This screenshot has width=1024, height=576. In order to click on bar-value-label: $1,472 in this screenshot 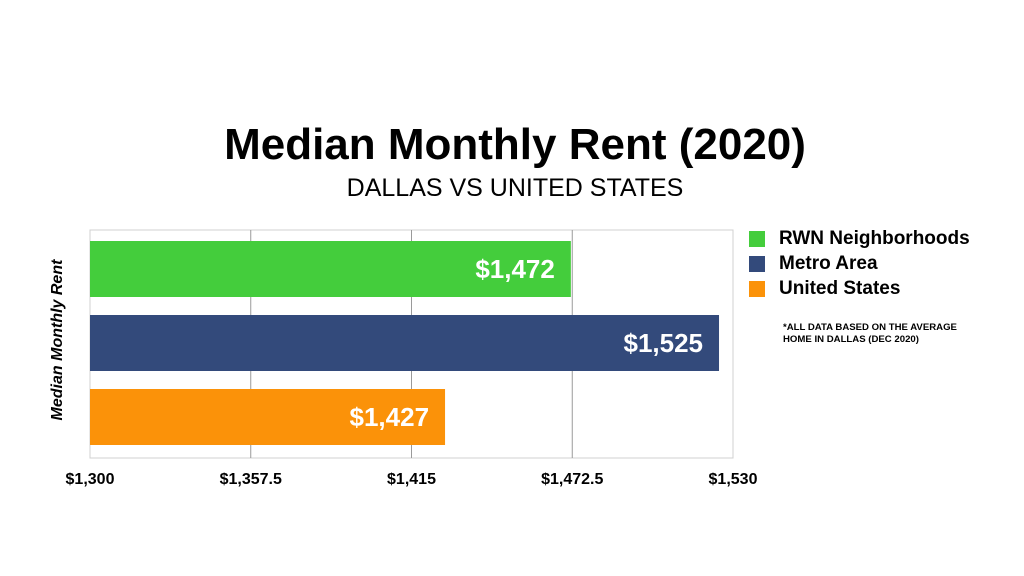, I will do `click(515, 269)`.